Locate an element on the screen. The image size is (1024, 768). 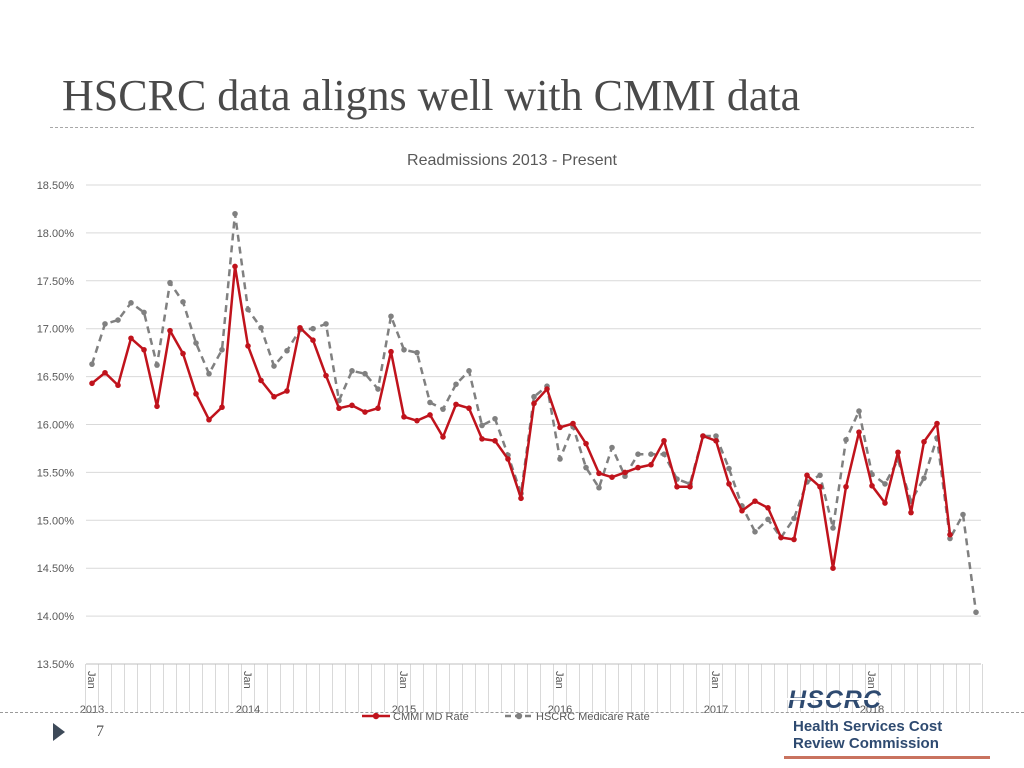
logo-mark: HSCRC is located at coordinates (835, 700).